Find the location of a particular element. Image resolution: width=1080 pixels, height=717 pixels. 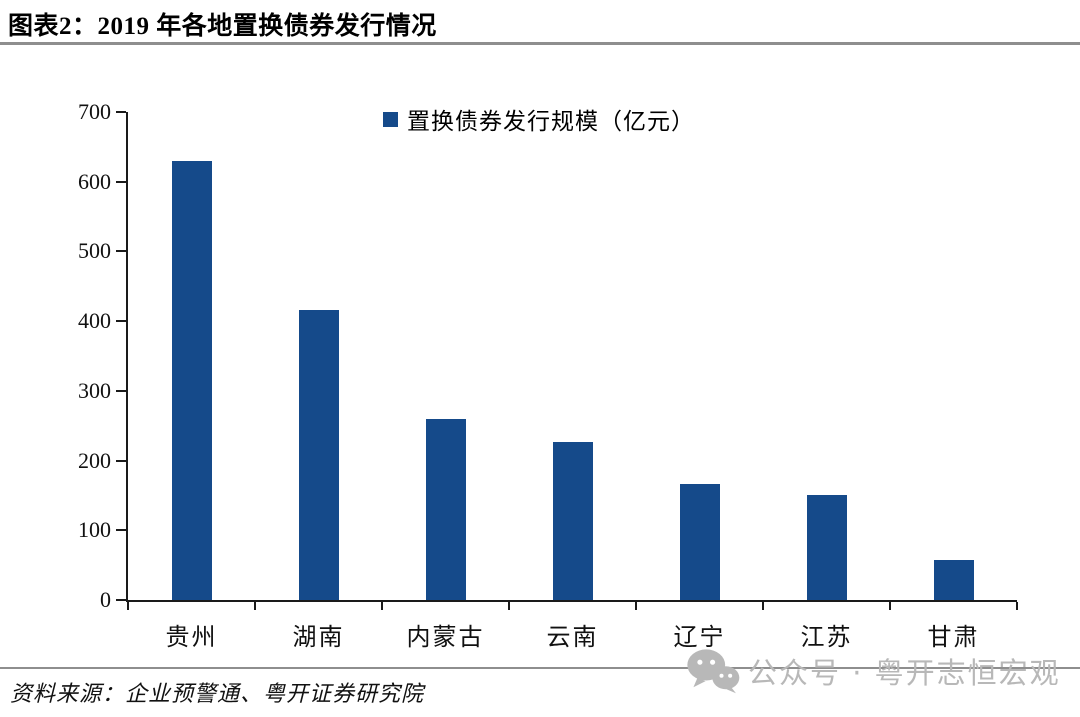

bar-江苏 is located at coordinates (826, 547).